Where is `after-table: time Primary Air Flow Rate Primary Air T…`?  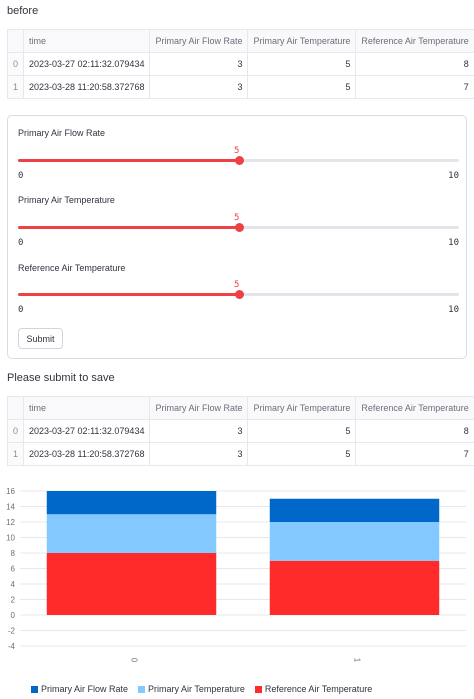
after-table: time Primary Air Flow Rate Primary Air T… is located at coordinates (240, 431).